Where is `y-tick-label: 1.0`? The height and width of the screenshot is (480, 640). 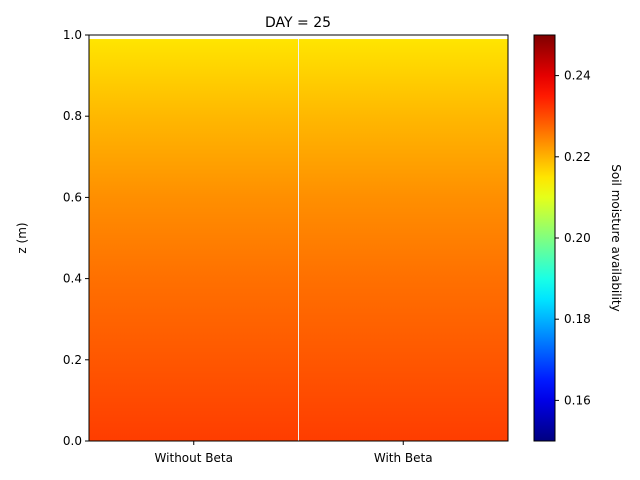 y-tick-label: 1.0 is located at coordinates (72, 35).